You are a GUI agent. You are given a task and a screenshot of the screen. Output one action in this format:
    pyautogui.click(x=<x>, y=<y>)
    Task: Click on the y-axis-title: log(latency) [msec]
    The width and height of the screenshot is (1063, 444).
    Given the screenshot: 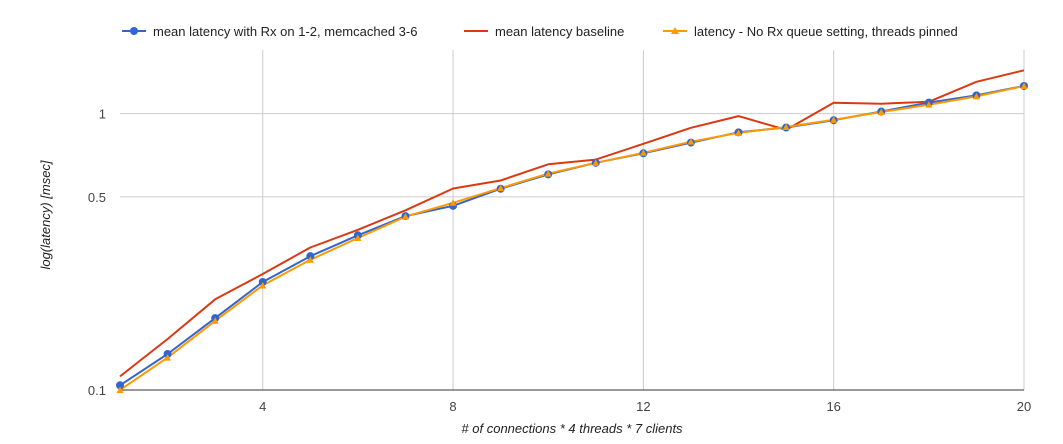 What is the action you would take?
    pyautogui.click(x=45, y=214)
    